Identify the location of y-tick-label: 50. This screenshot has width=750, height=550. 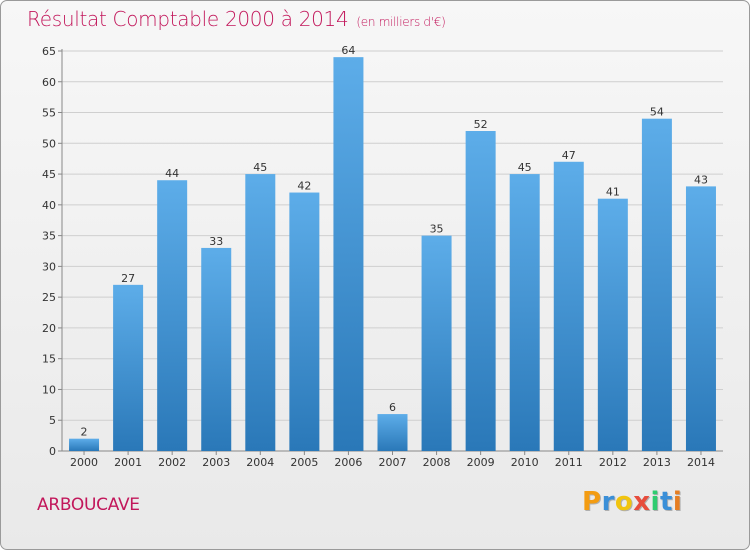
(49, 143).